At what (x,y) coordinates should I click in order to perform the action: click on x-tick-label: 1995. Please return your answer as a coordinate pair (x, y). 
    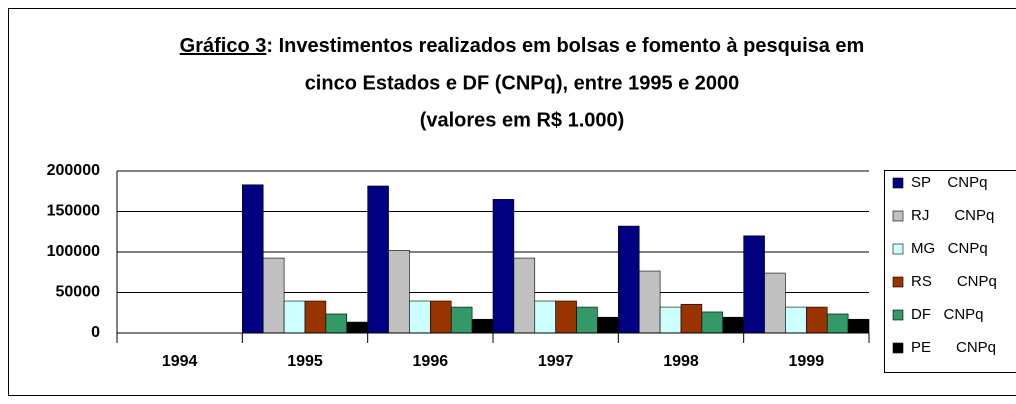
    Looking at the image, I should click on (305, 361).